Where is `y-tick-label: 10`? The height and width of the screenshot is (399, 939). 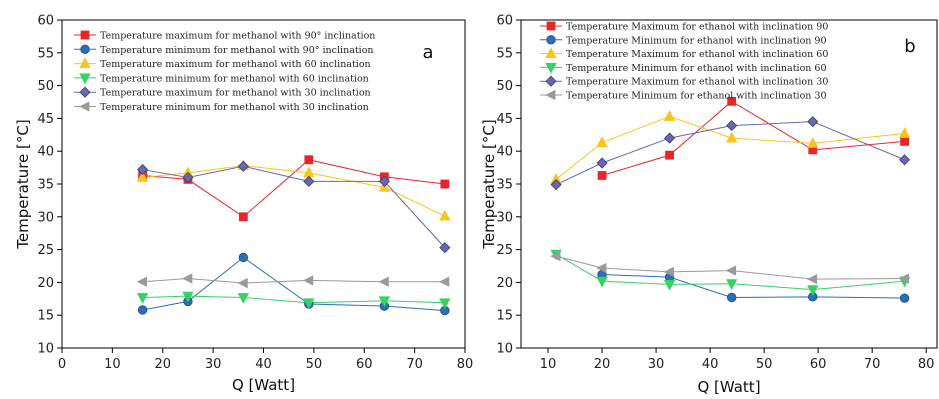
y-tick-label: 10 is located at coordinates (45, 349).